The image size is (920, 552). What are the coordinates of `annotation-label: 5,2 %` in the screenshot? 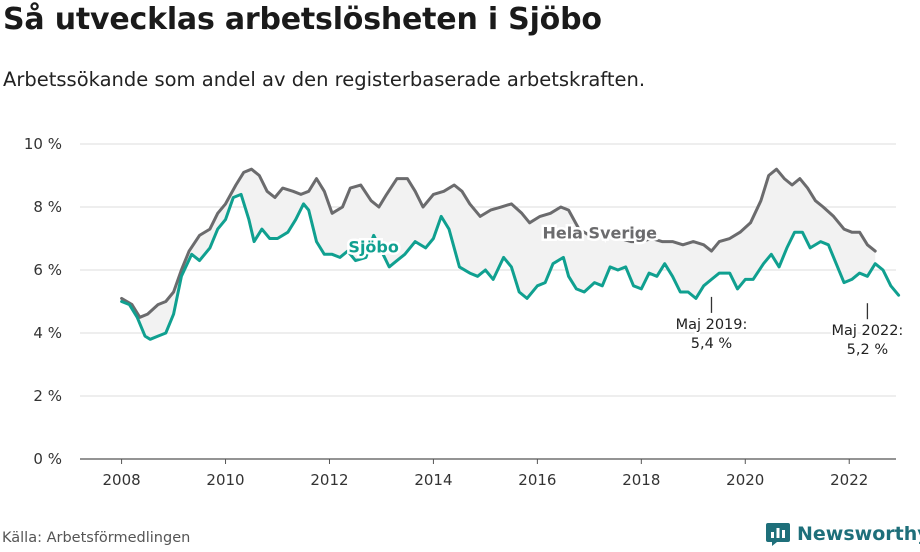 It's located at (867, 350).